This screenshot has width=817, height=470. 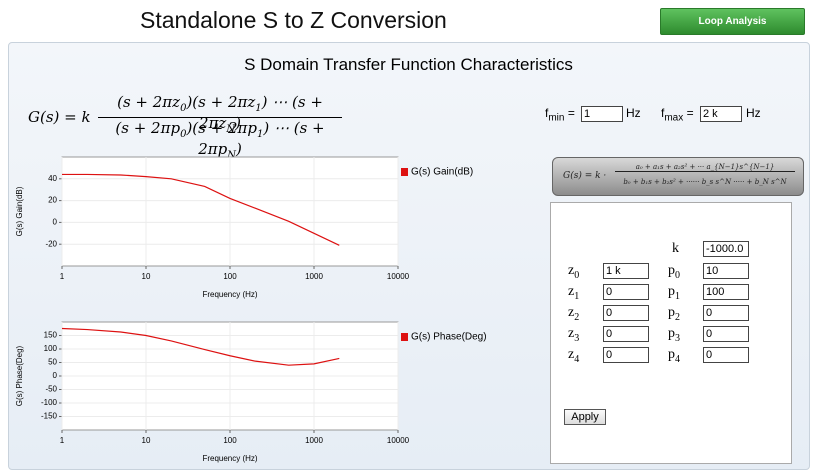 What do you see at coordinates (674, 118) in the screenshot?
I see `sub: max` at bounding box center [674, 118].